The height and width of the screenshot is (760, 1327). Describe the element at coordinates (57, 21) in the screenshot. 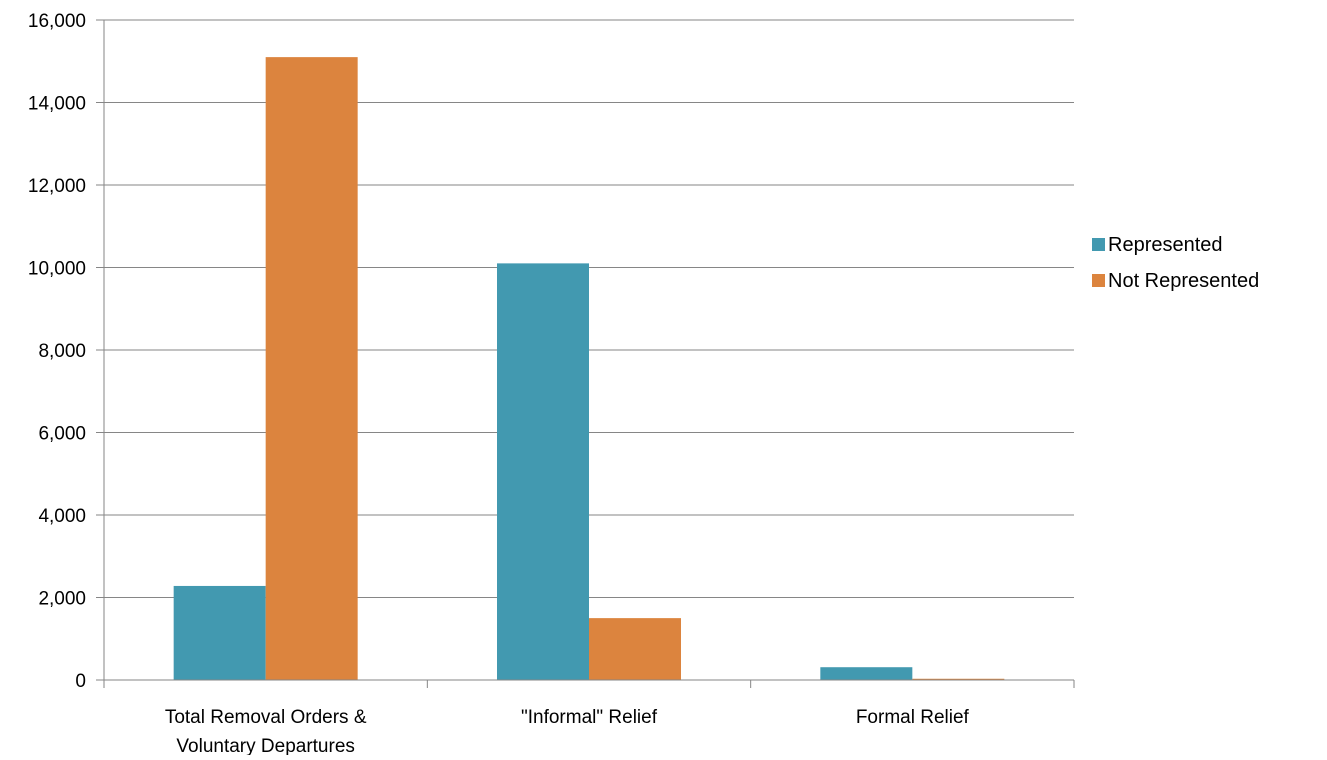

I see `y-tick-label: 16,000` at that location.